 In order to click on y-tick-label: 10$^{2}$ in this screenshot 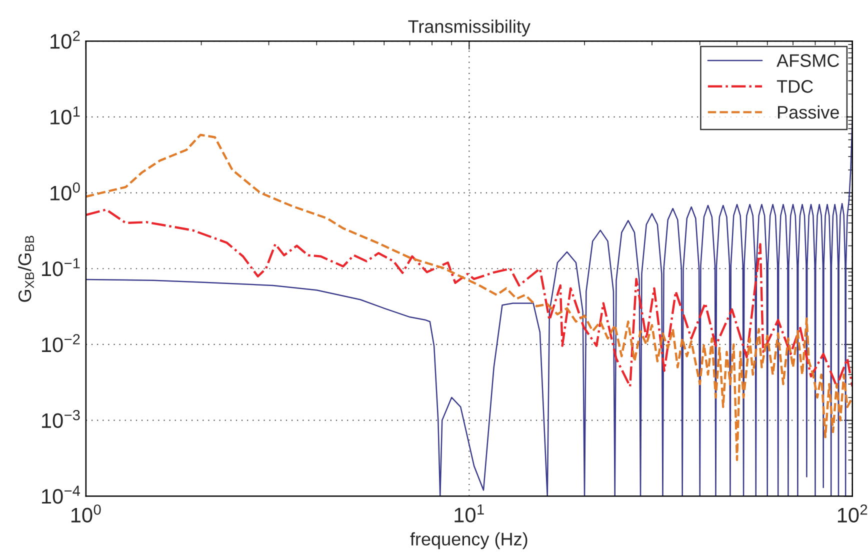, I will do `click(65, 39)`.